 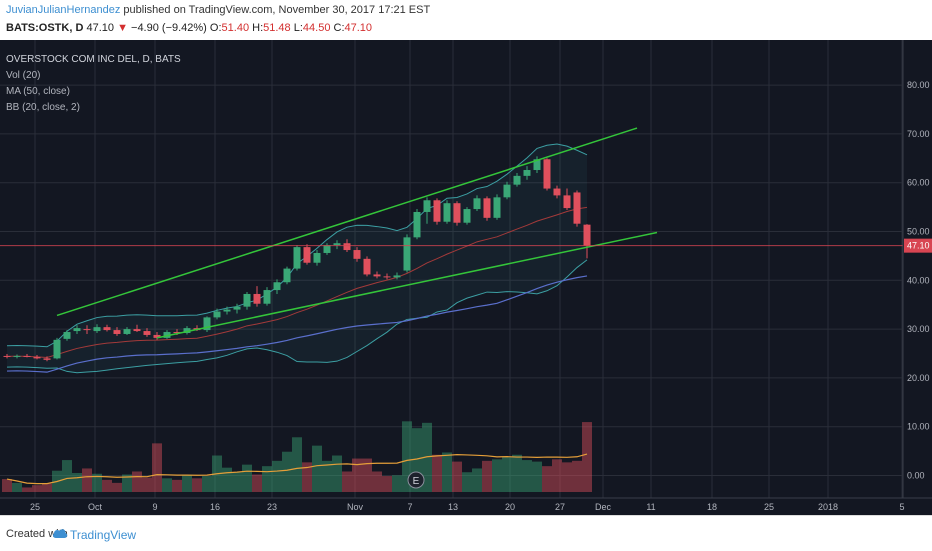 I want to click on tradingview-brand: TradingView, so click(x=103, y=535).